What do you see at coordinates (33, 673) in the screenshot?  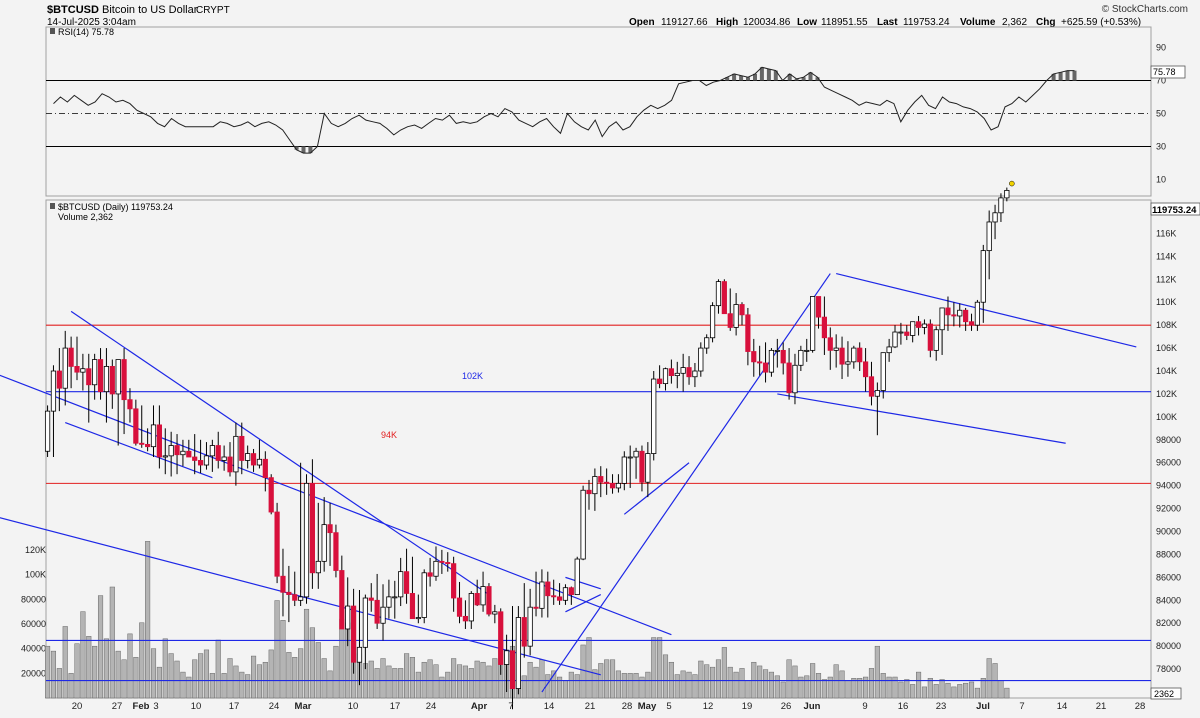 I see `volume-tick-label: 20000` at bounding box center [33, 673].